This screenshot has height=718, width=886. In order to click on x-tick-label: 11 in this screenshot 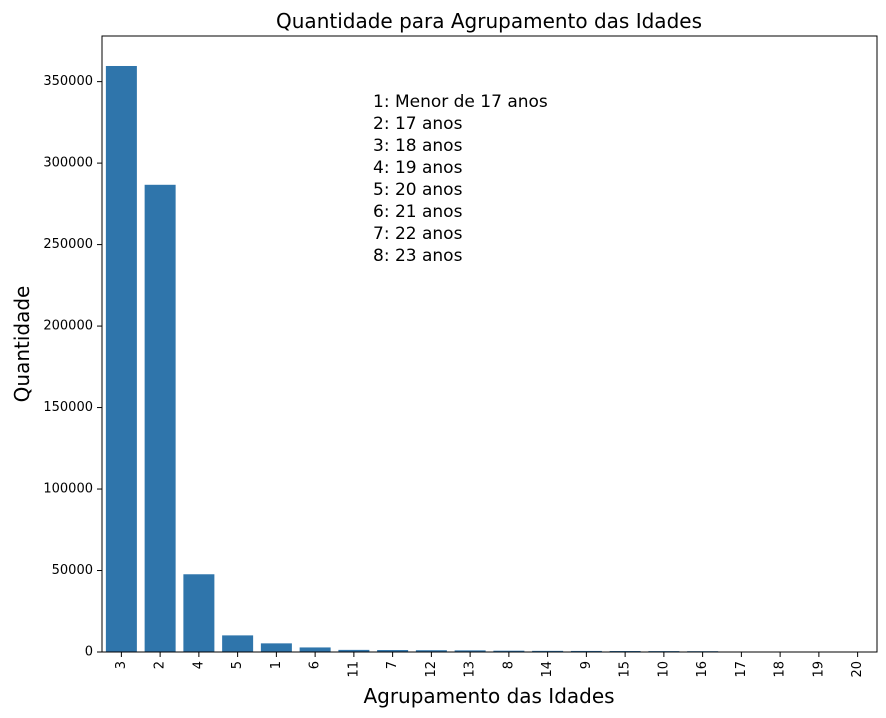, I will do `click(353, 669)`.